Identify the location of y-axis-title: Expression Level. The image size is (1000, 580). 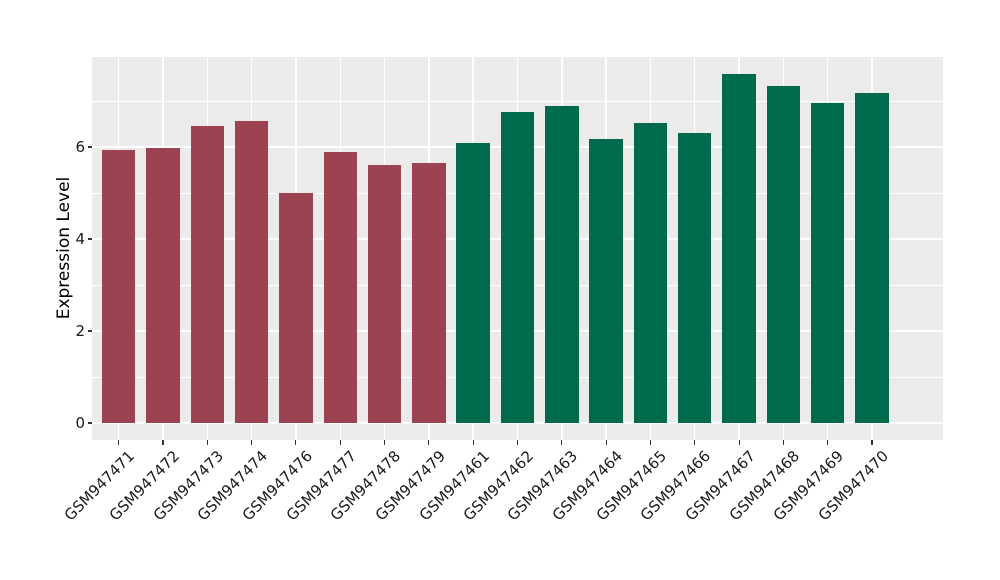
(64, 248).